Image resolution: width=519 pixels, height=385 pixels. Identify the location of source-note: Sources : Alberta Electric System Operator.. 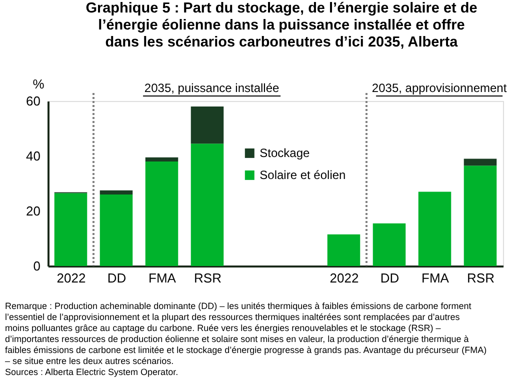
(91, 372).